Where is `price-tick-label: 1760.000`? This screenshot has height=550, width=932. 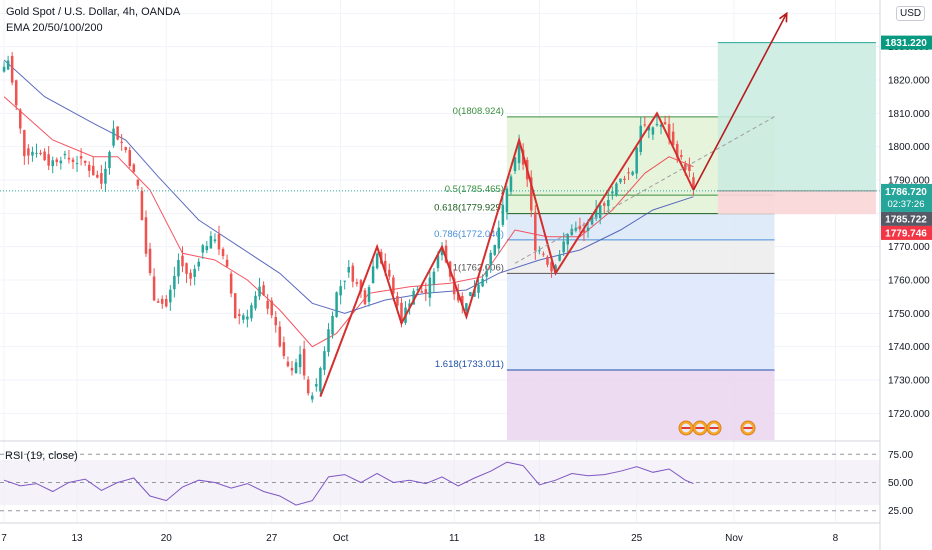
price-tick-label: 1760.000 is located at coordinates (909, 281).